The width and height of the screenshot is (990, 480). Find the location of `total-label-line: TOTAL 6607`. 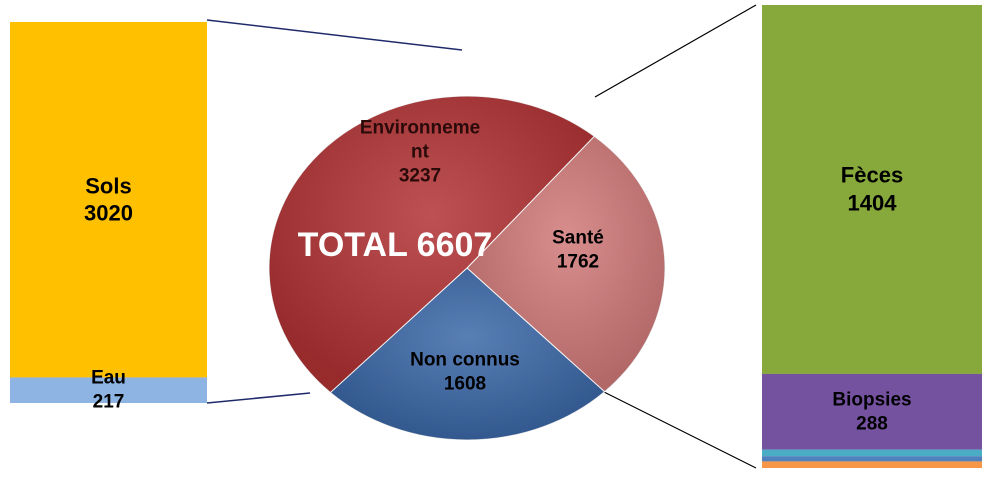

total-label-line: TOTAL 6607 is located at coordinates (395, 244).